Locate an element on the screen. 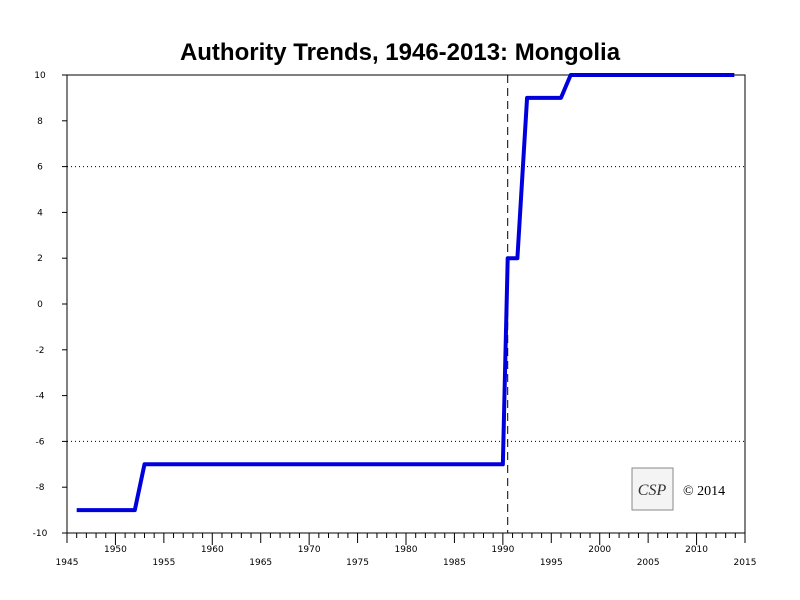 The width and height of the screenshot is (800, 600). copyright-text: © 2014 is located at coordinates (704, 491).